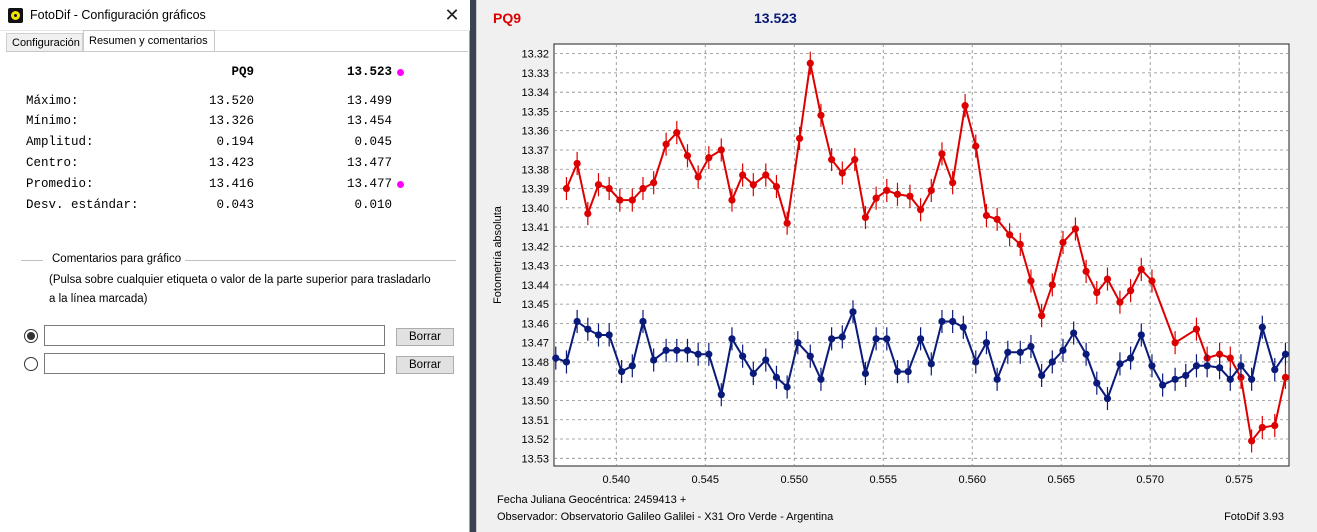  I want to click on x-tick-label: 0.570, so click(1150, 480).